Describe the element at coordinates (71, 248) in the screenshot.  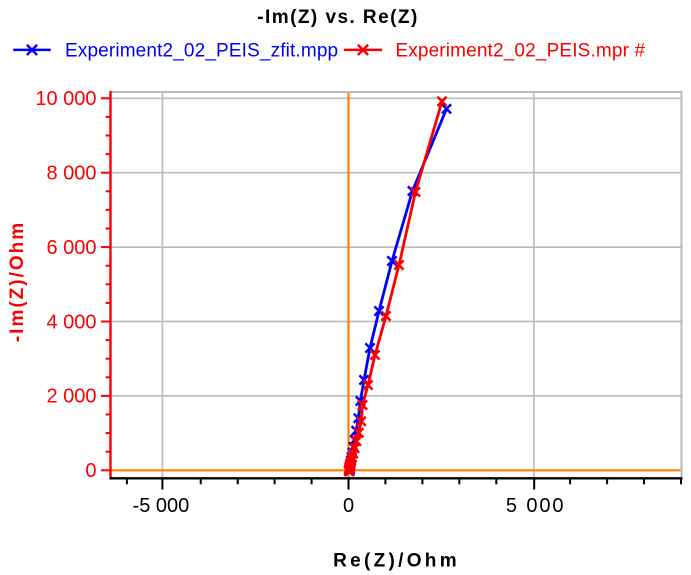
I see `svg-text: 6 000` at that location.